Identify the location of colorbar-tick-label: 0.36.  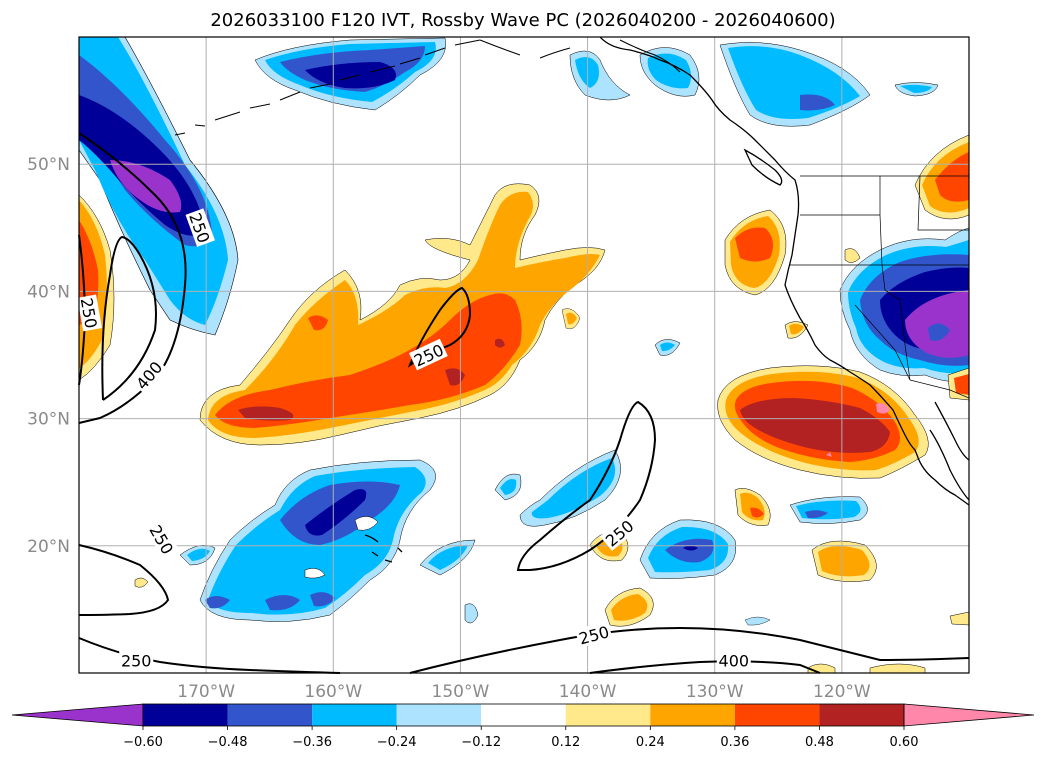
(734, 742).